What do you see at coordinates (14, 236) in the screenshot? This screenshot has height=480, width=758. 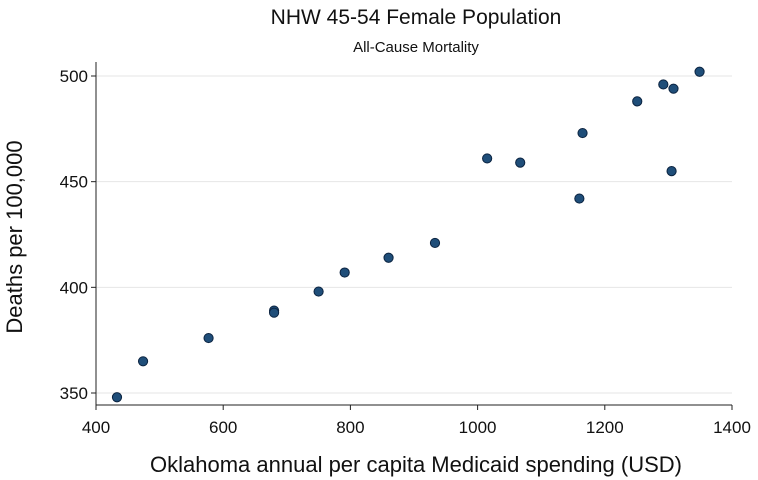 I see `y-axis-title: Deaths per 100,000` at bounding box center [14, 236].